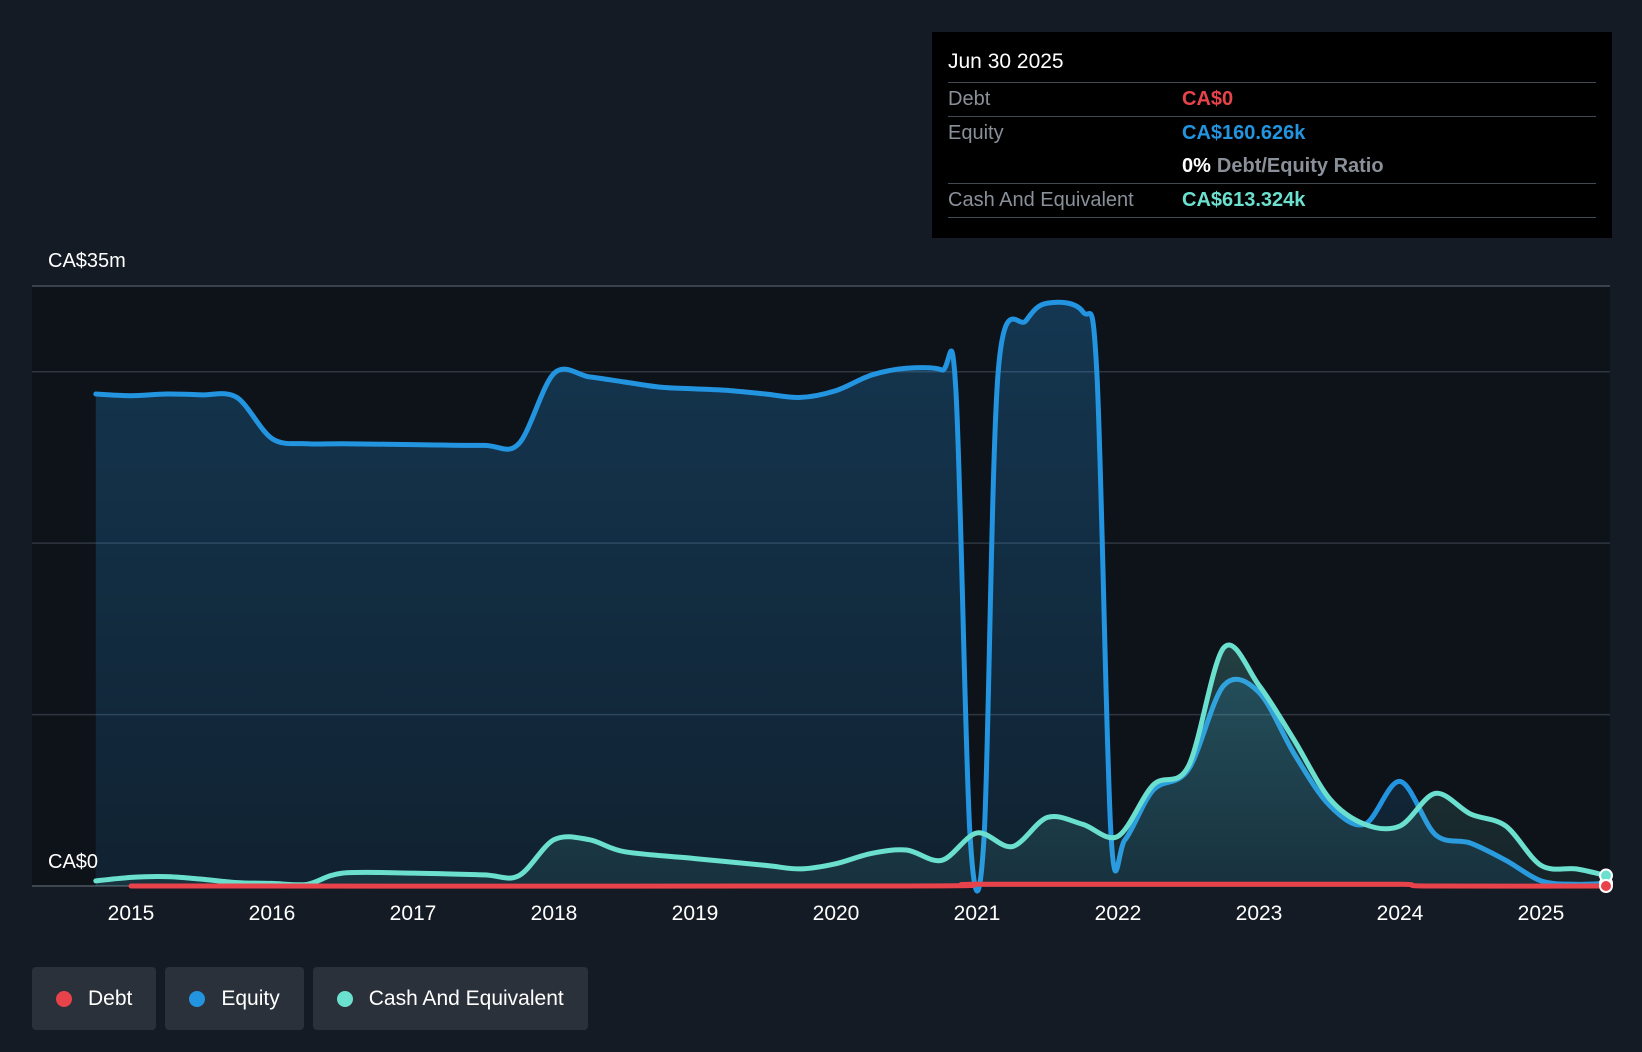  What do you see at coordinates (1541, 913) in the screenshot?
I see `x-tick-label: 2025` at bounding box center [1541, 913].